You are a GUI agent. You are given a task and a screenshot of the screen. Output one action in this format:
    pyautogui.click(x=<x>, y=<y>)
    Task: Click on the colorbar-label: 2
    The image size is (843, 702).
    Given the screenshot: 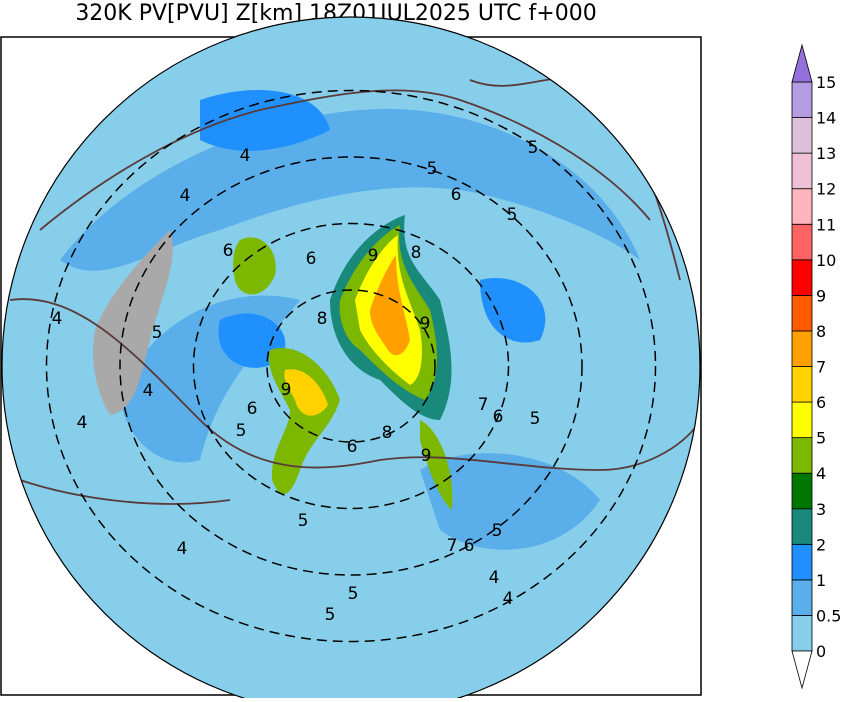 What is the action you would take?
    pyautogui.click(x=821, y=544)
    